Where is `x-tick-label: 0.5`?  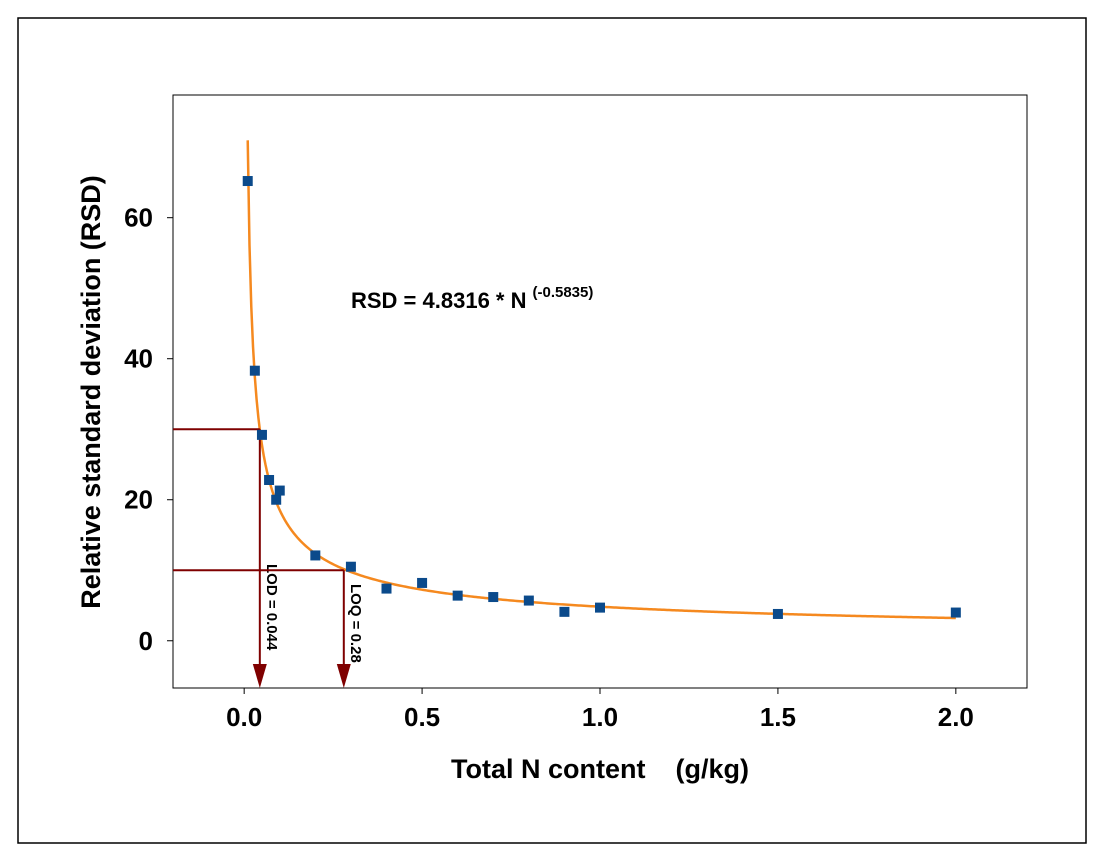
x-tick-label: 0.5 is located at coordinates (422, 717).